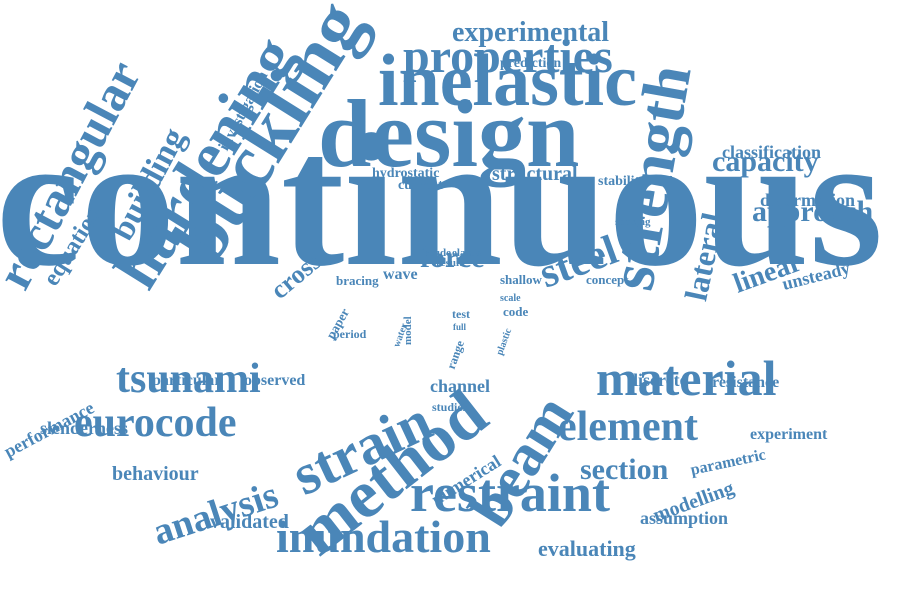  I want to click on cloud-word-elastic: elastic, so click(467, 252).